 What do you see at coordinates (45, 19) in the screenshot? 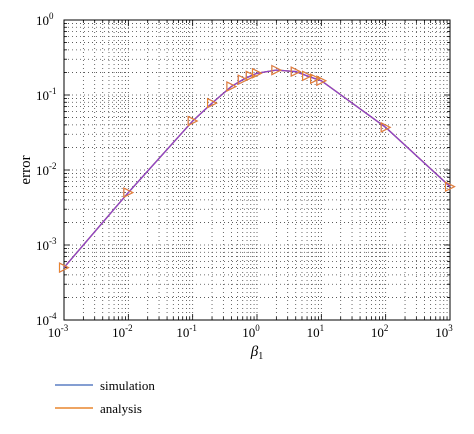
I see `y-tick-label: 10⁰` at bounding box center [45, 19].